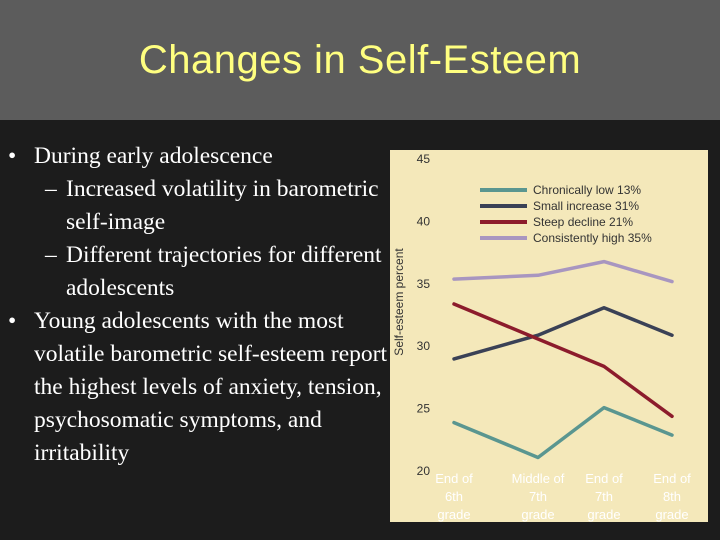 This screenshot has width=720, height=540. Describe the element at coordinates (583, 222) in the screenshot. I see `legend-entry: Steep decline 21%` at that location.